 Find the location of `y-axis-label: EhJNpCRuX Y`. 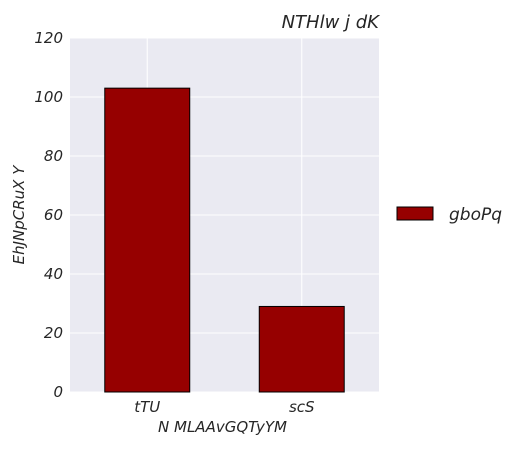

y-axis-label: EhJNpCRuX Y is located at coordinates (19, 214).